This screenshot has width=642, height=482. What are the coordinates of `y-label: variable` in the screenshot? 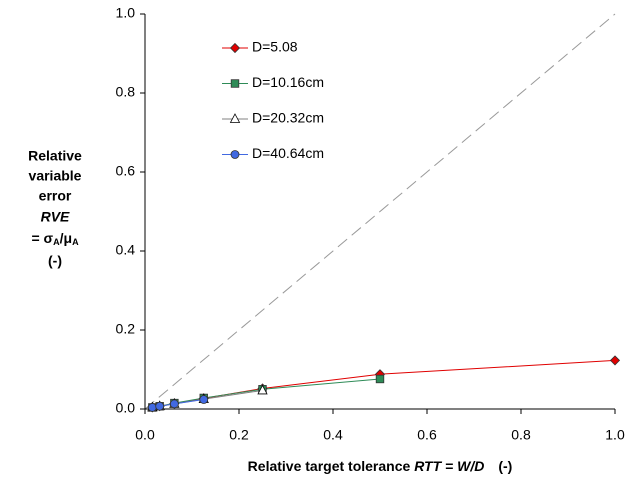 It's located at (55, 176).